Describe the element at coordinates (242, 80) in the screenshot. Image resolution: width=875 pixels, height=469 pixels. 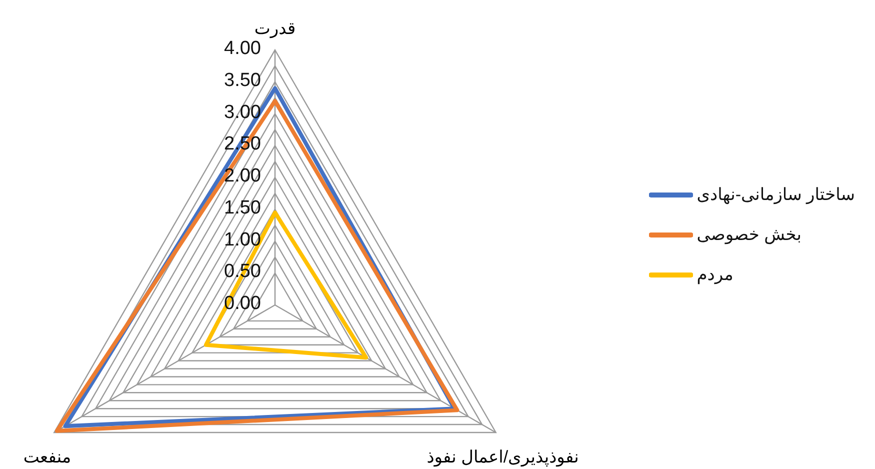
I see `y-tick-label: 3.50` at that location.